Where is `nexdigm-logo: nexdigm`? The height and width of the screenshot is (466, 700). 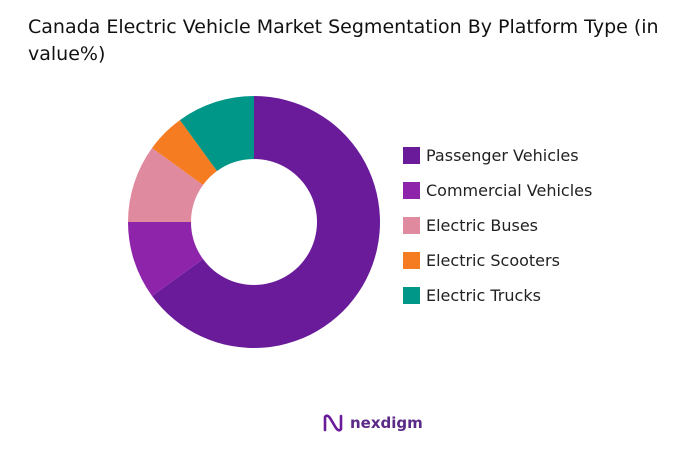
nexdigm-logo: nexdigm is located at coordinates (372, 423).